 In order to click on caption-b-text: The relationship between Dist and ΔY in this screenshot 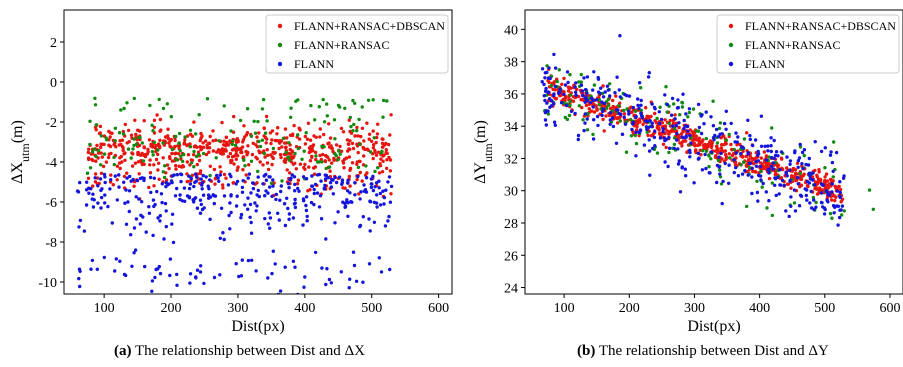, I will do `click(713, 351)`.